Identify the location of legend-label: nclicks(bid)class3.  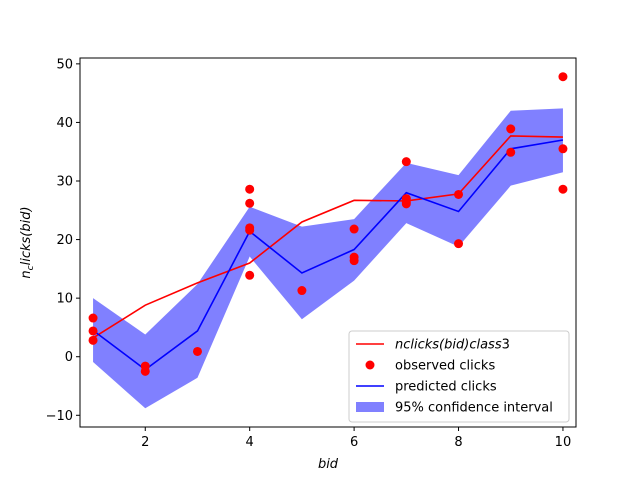
(452, 345).